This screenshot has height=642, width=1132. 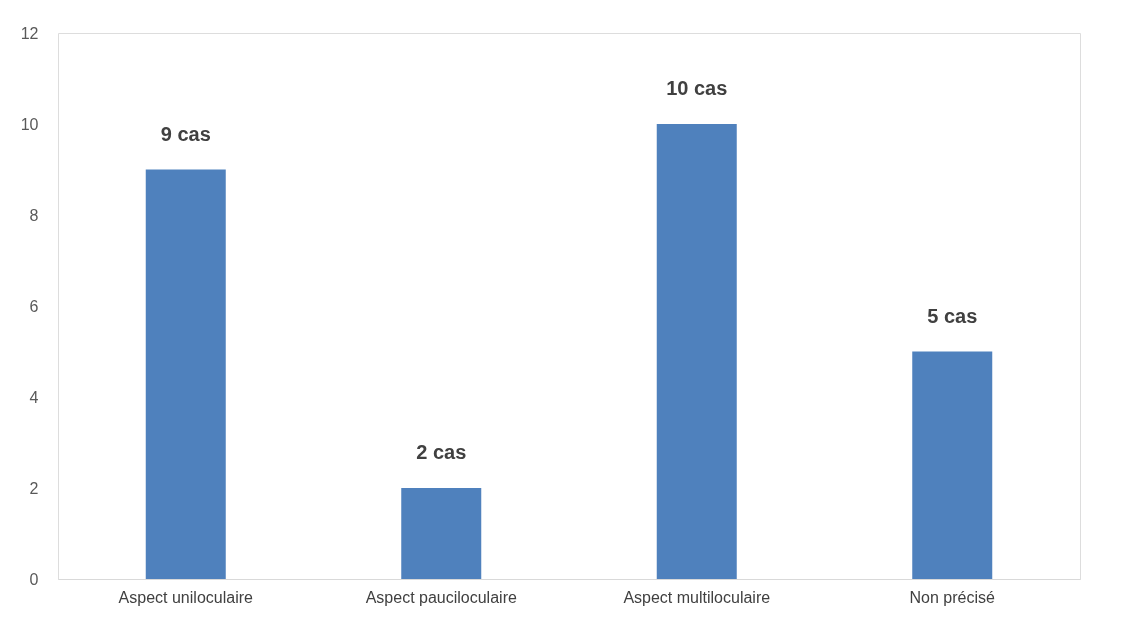 What do you see at coordinates (34, 488) in the screenshot?
I see `y-tick-label: 2` at bounding box center [34, 488].